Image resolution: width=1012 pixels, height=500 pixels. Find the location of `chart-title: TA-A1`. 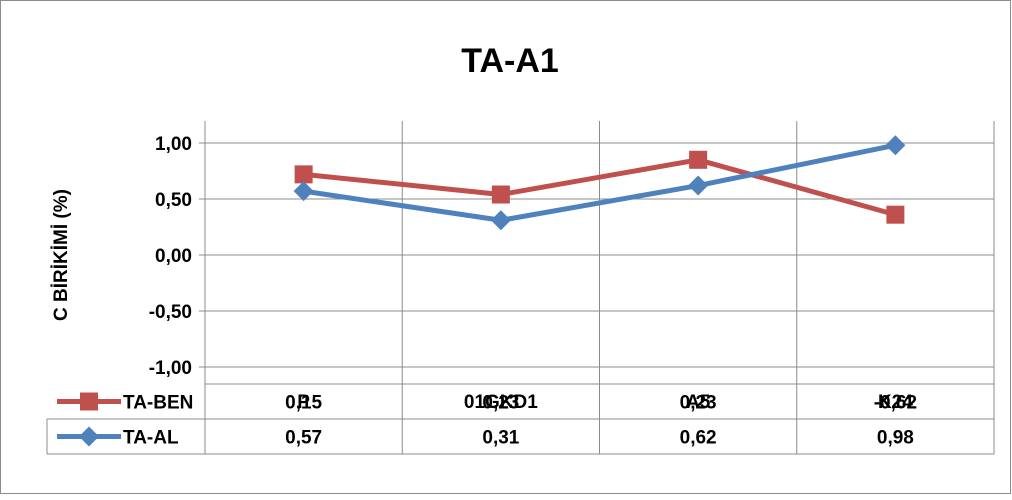

chart-title: TA-A1 is located at coordinates (510, 61).